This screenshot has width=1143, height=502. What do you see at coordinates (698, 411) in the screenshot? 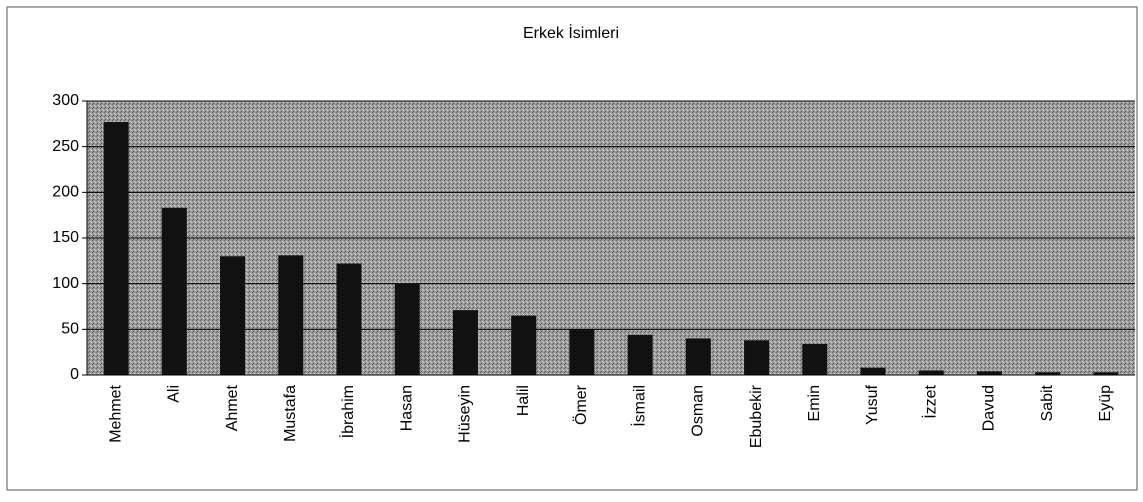
I see `x-tick-label: Osman` at bounding box center [698, 411].